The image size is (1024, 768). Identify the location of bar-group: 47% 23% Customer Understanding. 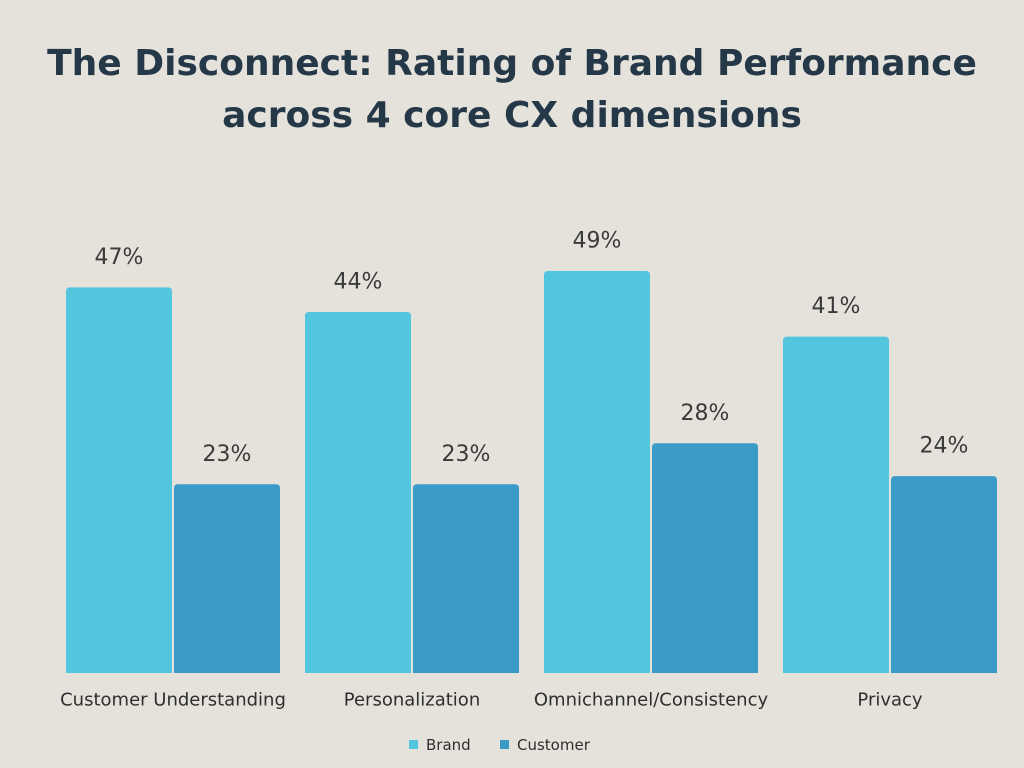
(173, 478).